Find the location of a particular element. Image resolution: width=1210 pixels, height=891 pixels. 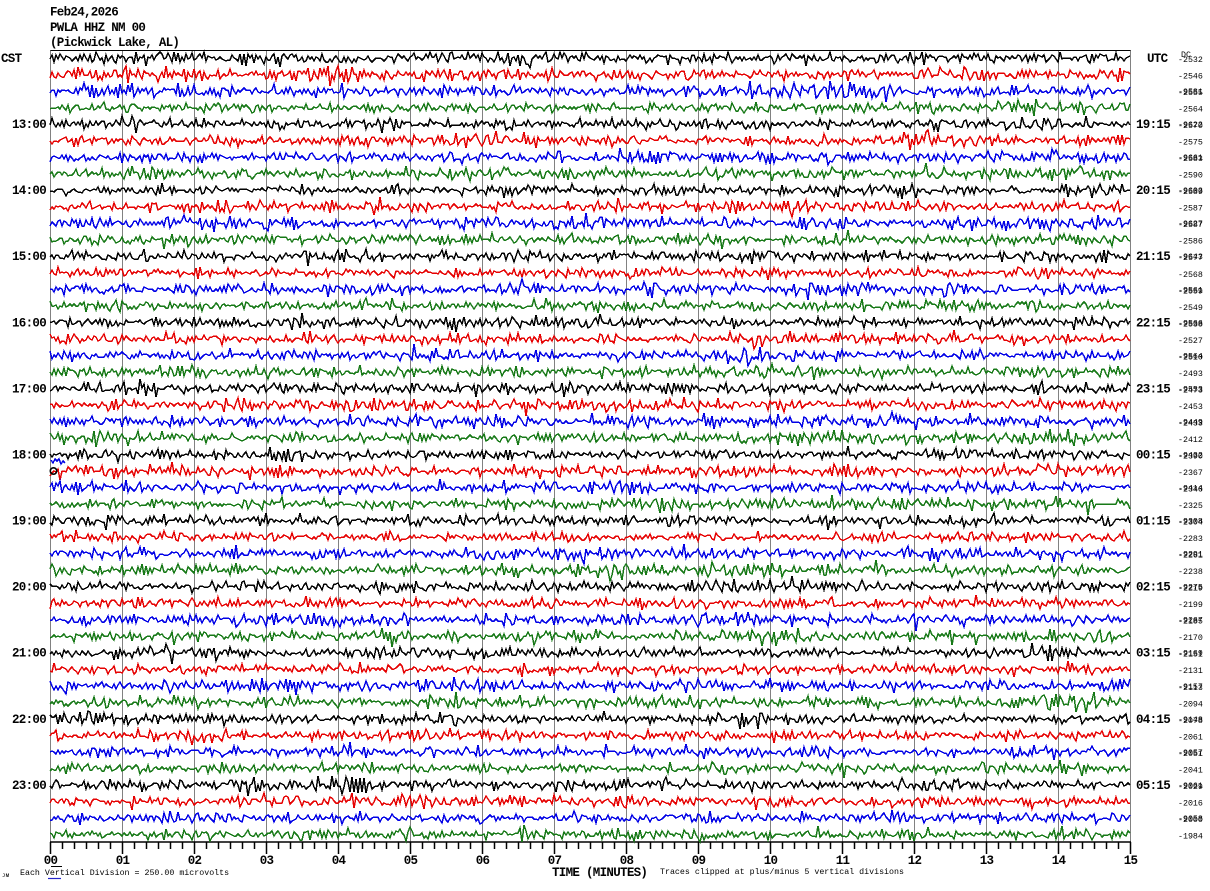

svg-text: Feb24,2026 is located at coordinates (84, 13).